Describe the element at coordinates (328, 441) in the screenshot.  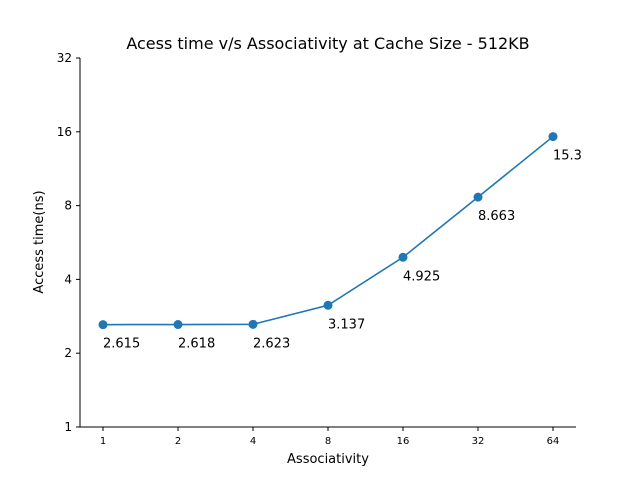
I see `x-tick-label: 8` at that location.